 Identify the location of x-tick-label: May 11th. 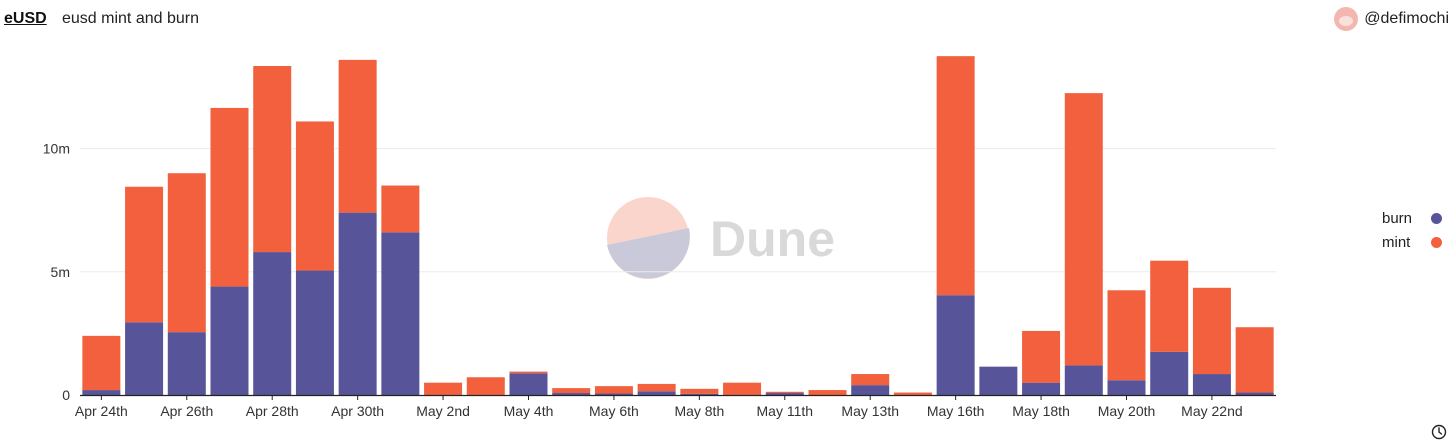
(785, 411).